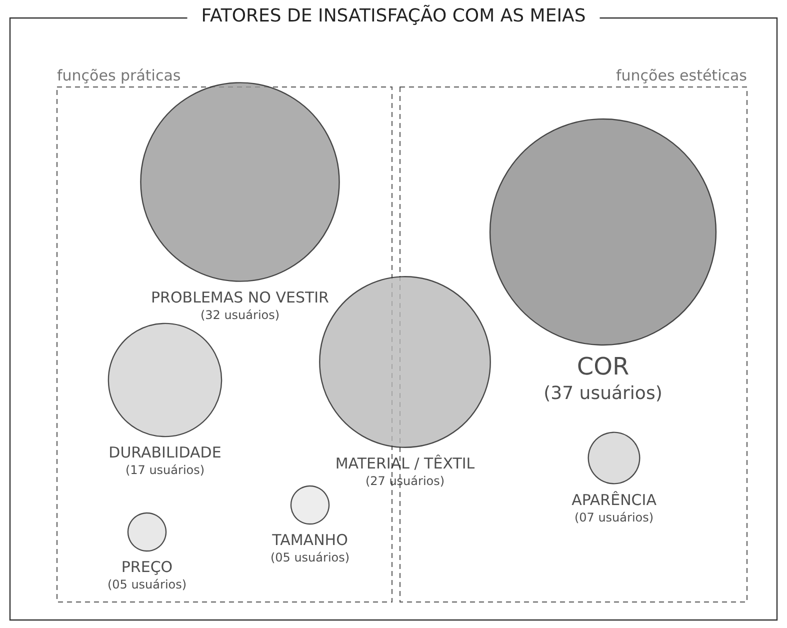 This screenshot has height=628, width=787. Describe the element at coordinates (603, 366) in the screenshot. I see `category-label: COR` at that location.